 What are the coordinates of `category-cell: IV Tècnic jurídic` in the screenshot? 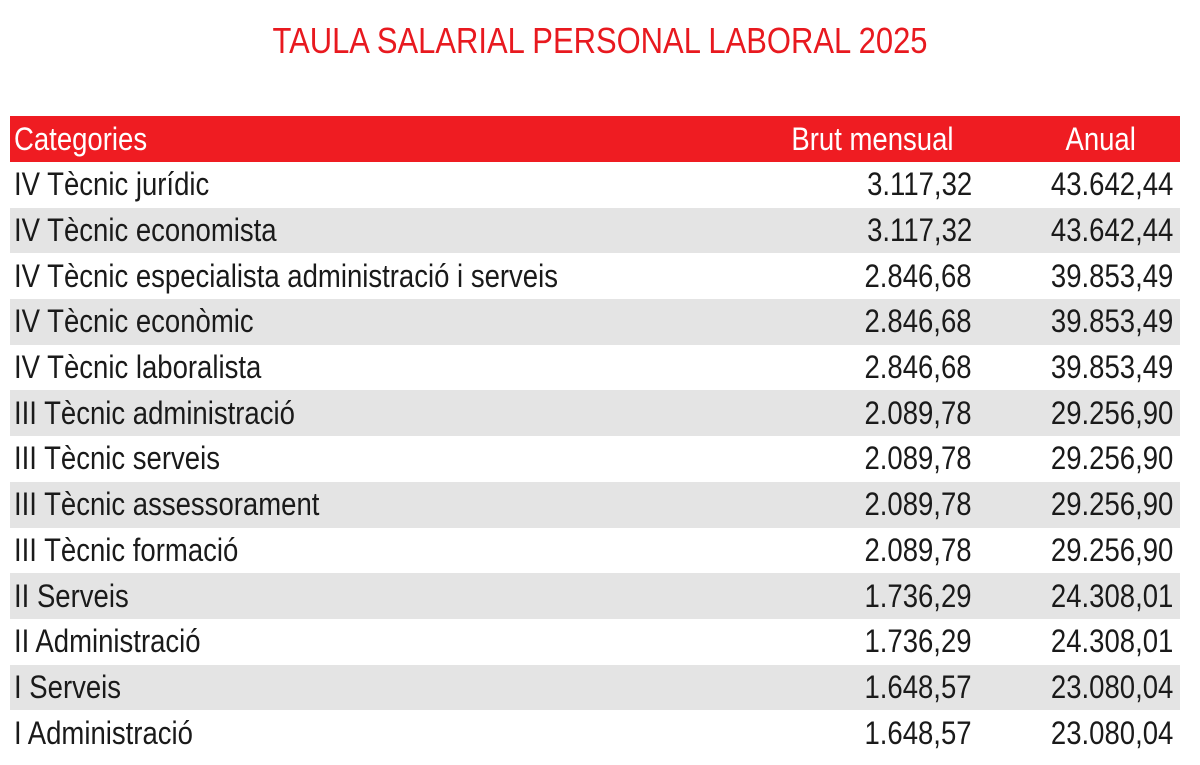 It's located at (112, 184).